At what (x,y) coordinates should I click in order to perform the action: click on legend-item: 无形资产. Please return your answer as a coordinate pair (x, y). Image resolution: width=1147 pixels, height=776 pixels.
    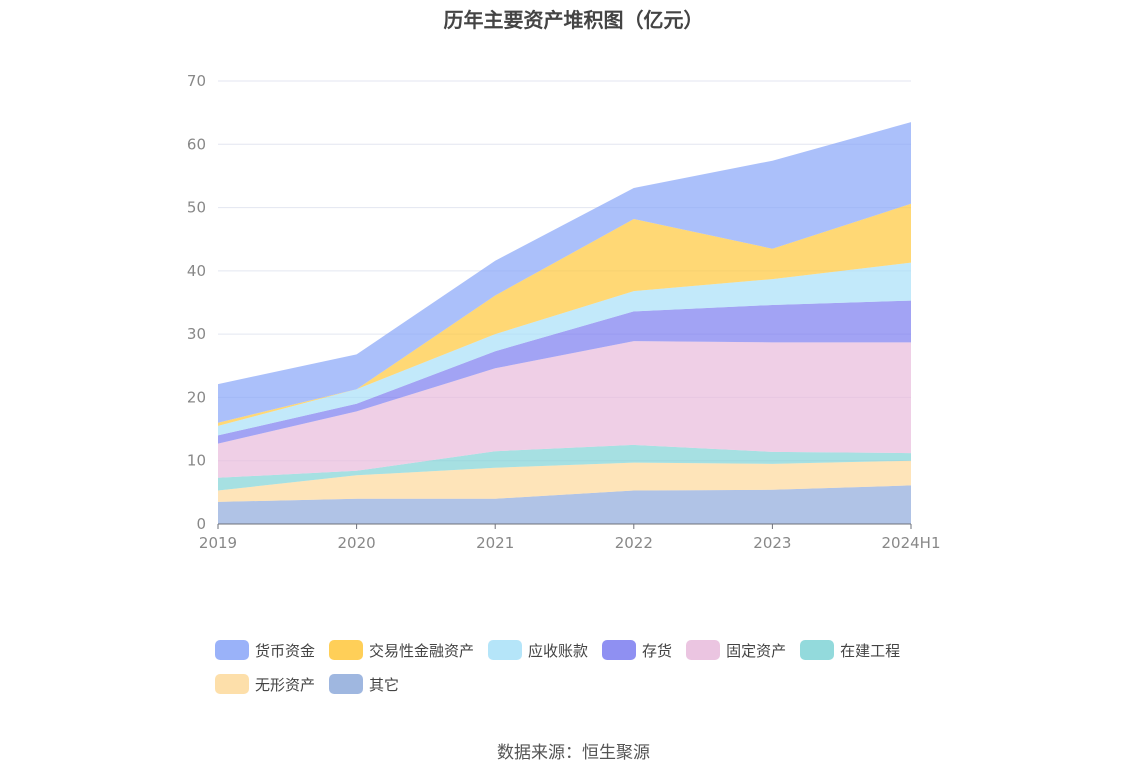
    Looking at the image, I should click on (265, 684).